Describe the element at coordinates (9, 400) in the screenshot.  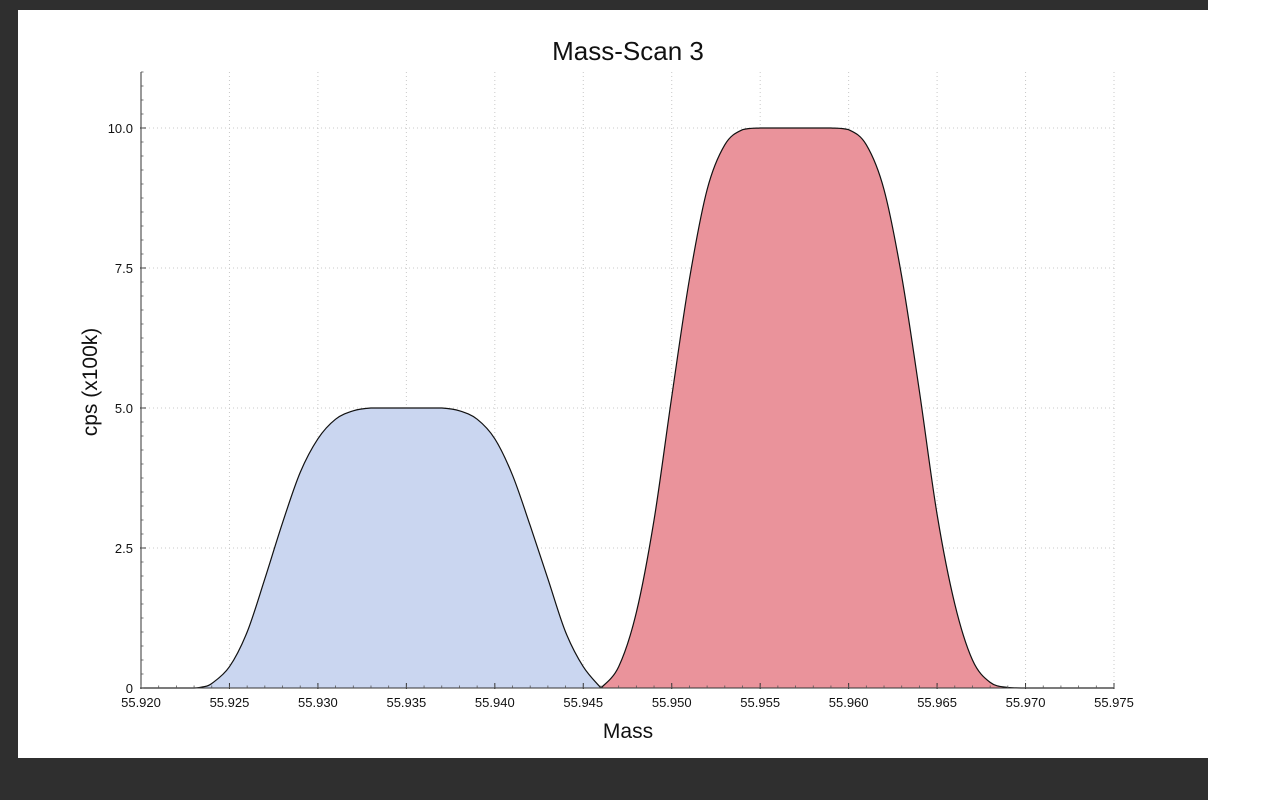
I see `window-frame-left` at that location.